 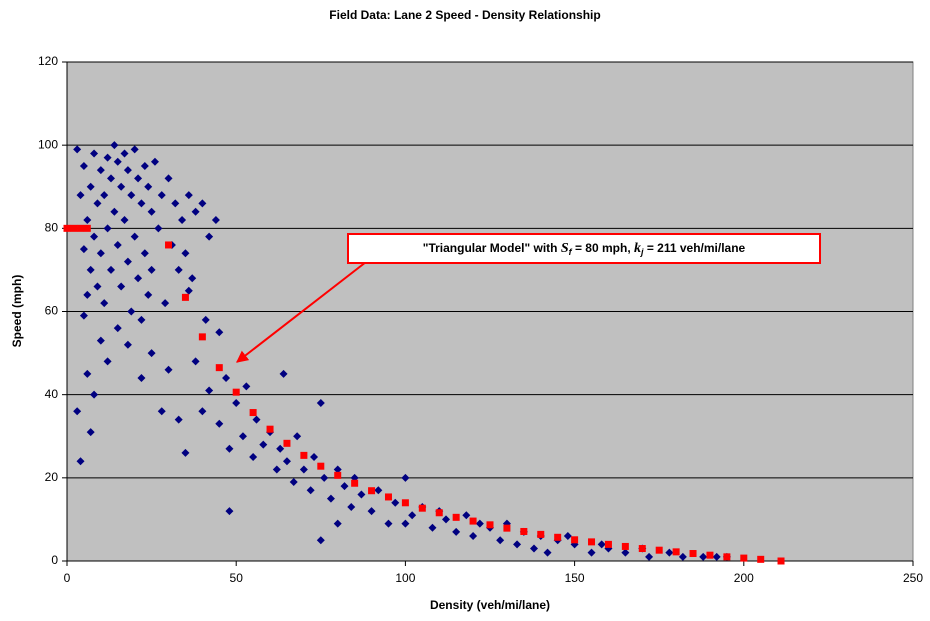 What do you see at coordinates (642, 252) in the screenshot?
I see `annotation-part: j` at bounding box center [642, 252].